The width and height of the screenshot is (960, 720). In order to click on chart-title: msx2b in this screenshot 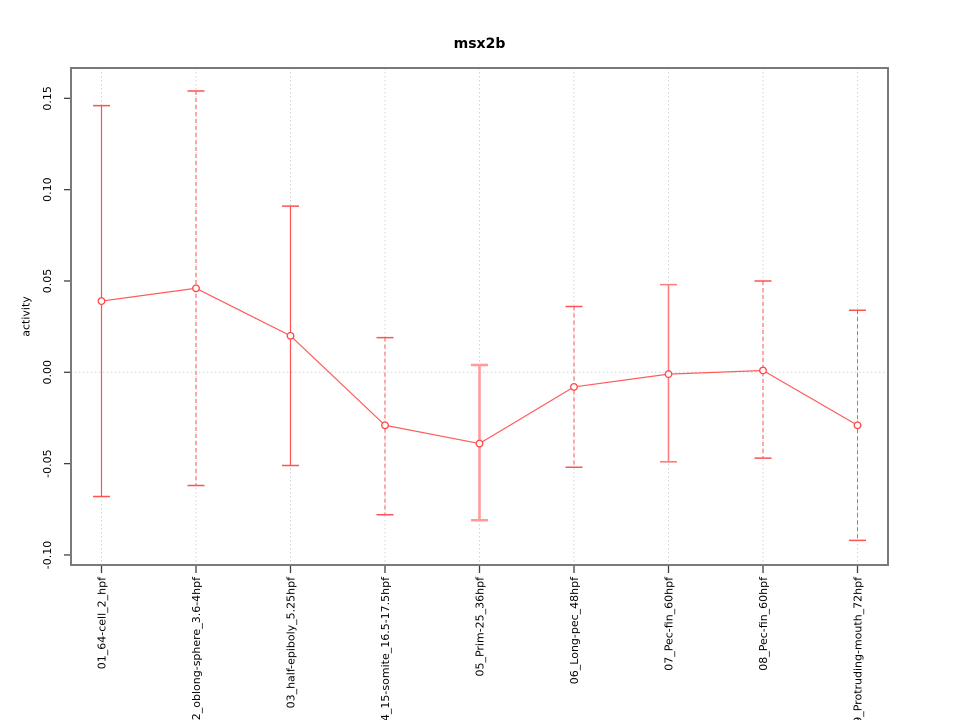, I will do `click(479, 44)`.